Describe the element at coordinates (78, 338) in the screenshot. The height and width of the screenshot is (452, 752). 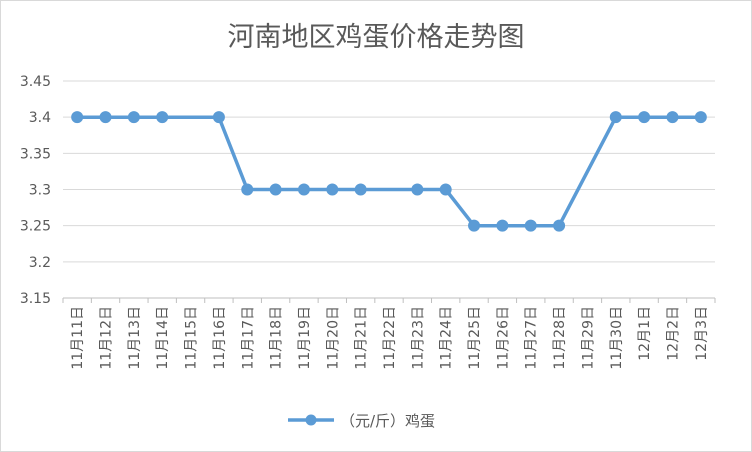
I see `x-tick-label: 11月11日` at that location.